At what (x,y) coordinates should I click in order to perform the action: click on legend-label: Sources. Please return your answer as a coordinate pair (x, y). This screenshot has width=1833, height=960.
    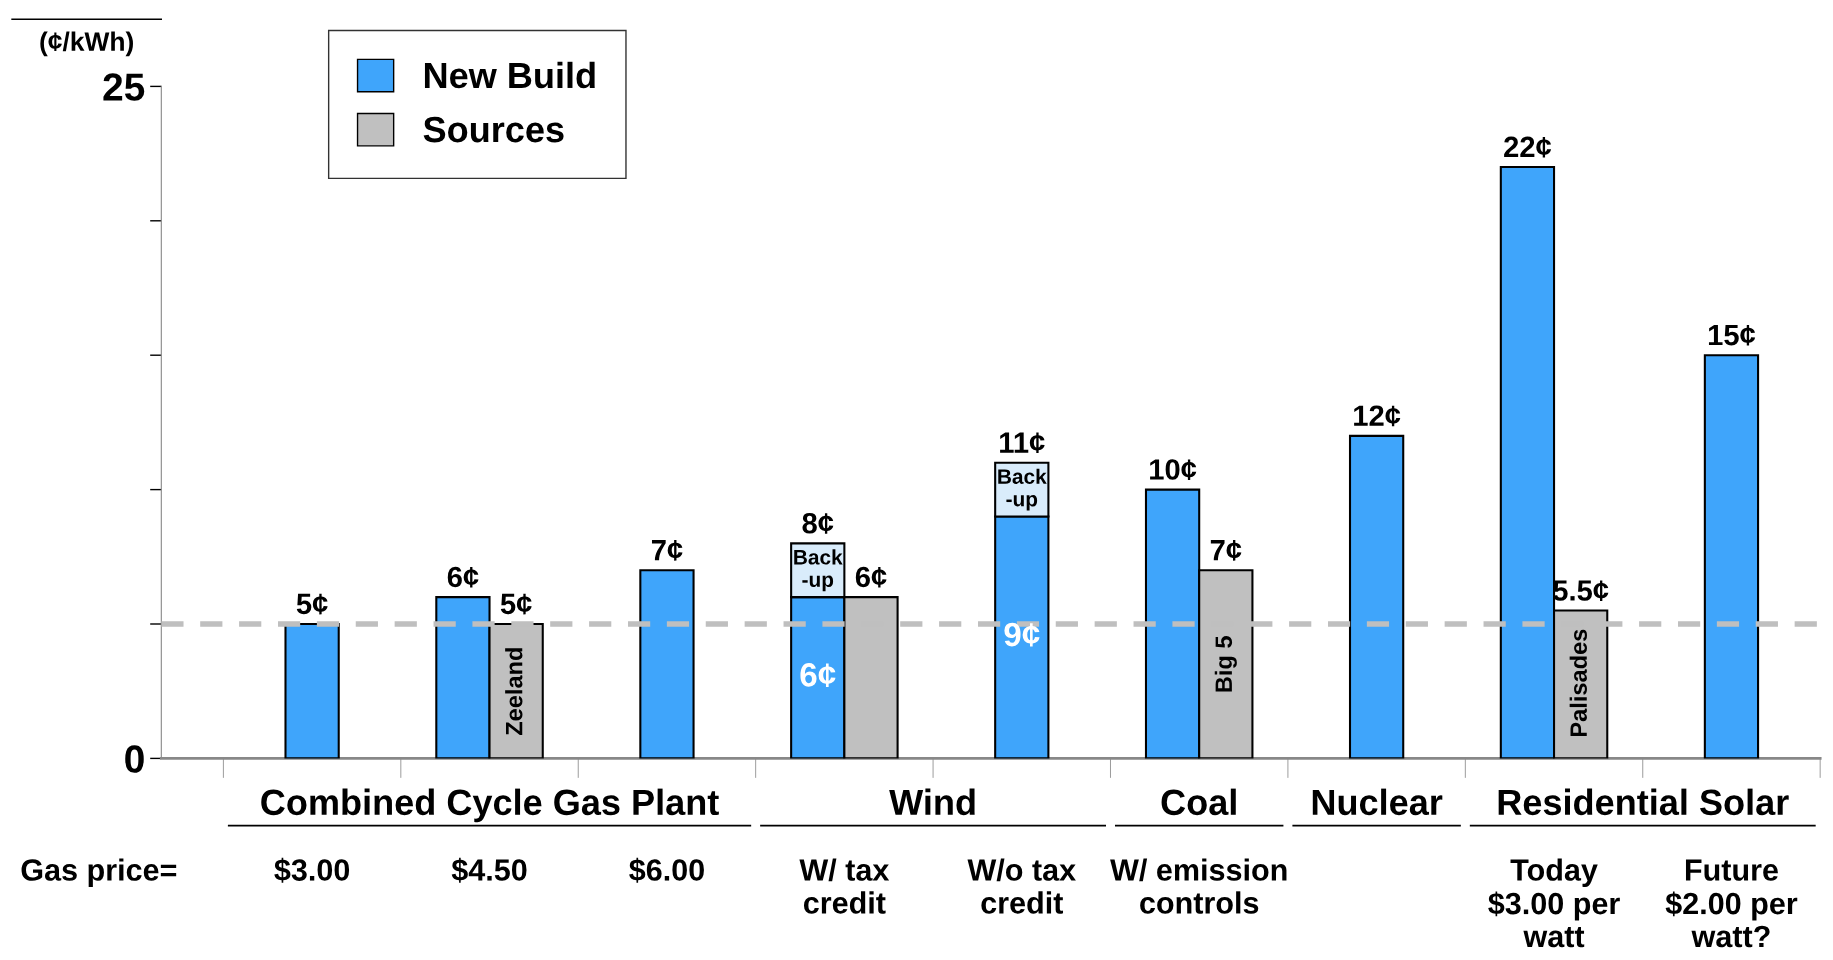
    Looking at the image, I should click on (493, 129).